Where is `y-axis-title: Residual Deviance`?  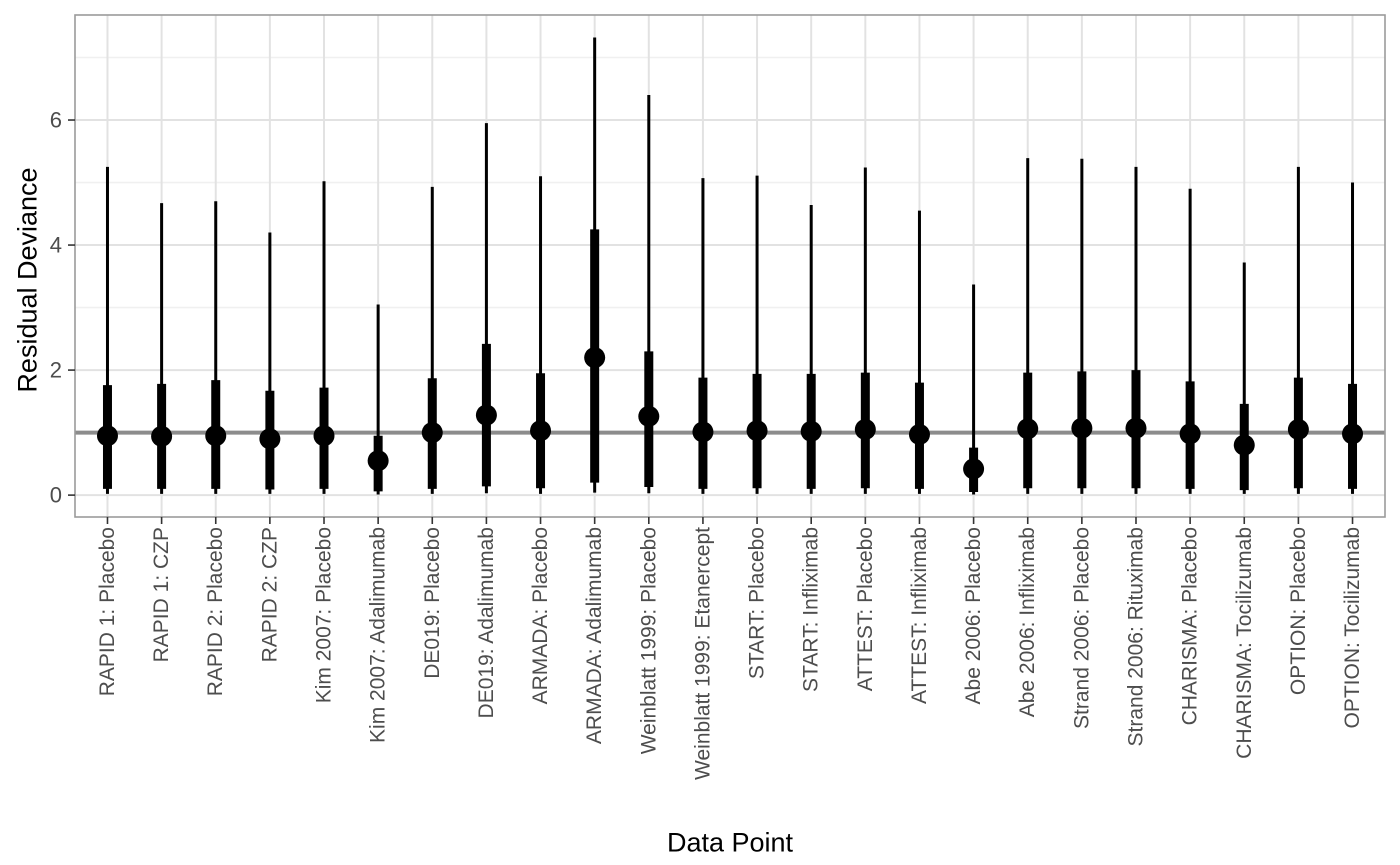
y-axis-title: Residual Deviance is located at coordinates (27, 280).